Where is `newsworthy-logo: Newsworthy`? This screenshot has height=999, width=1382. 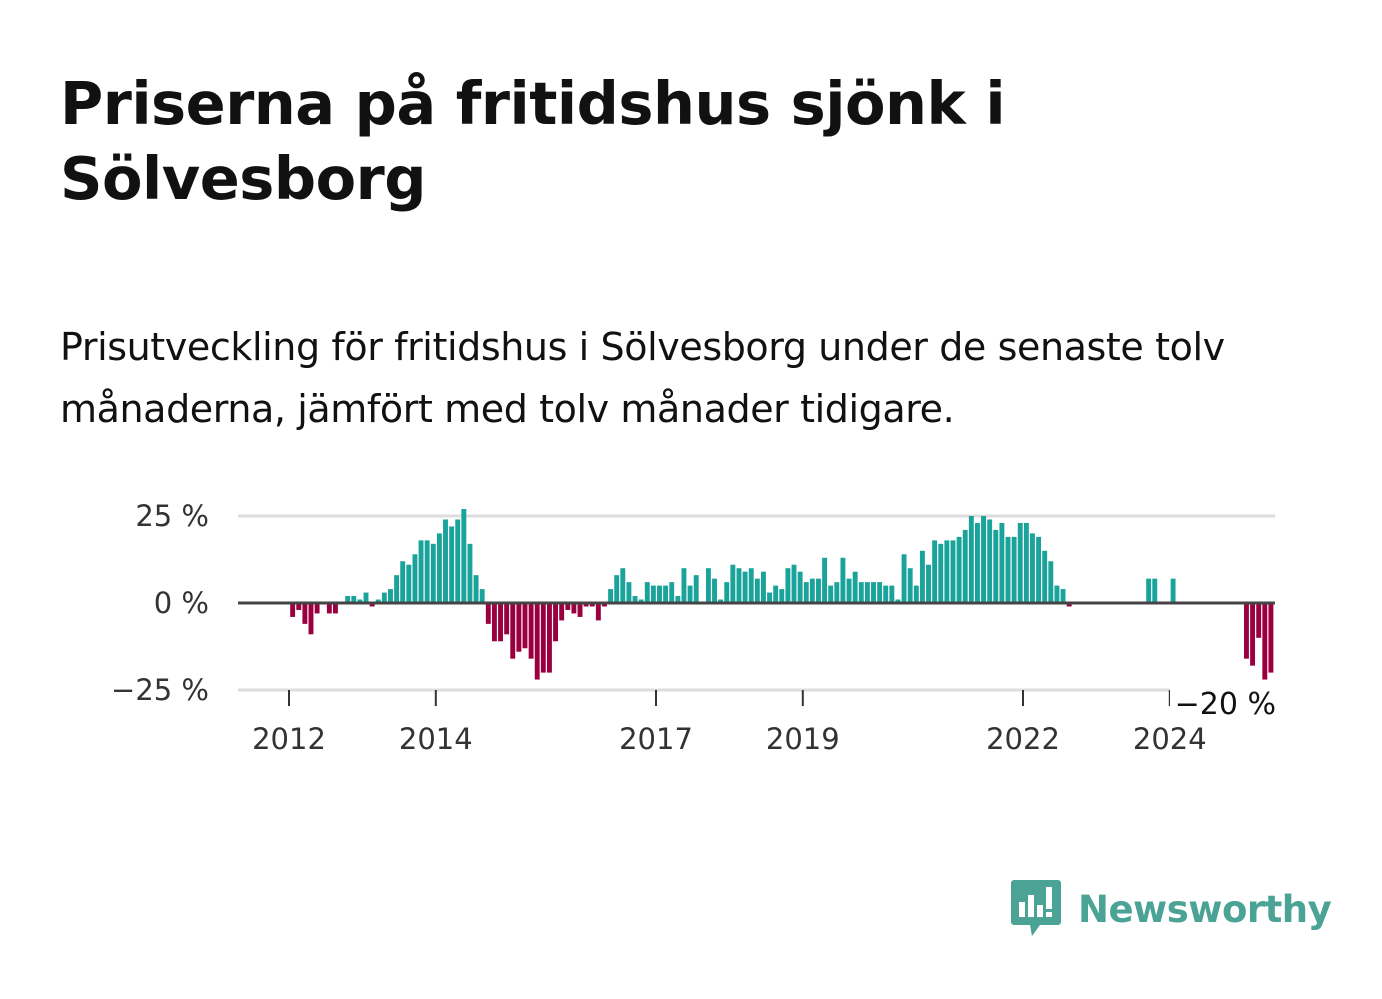 newsworthy-logo: Newsworthy is located at coordinates (1171, 909).